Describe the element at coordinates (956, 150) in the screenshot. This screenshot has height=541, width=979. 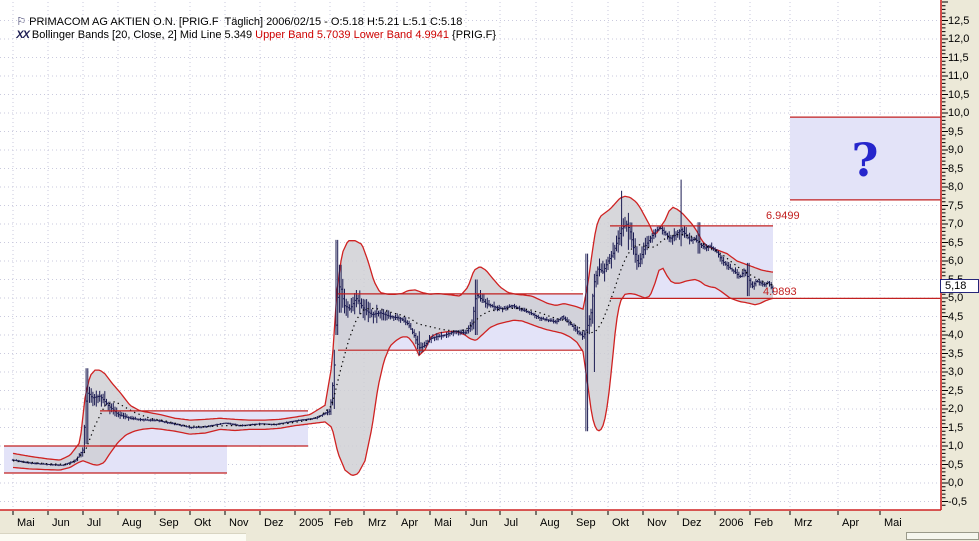
I see `y-axis-label: 9,0` at that location.